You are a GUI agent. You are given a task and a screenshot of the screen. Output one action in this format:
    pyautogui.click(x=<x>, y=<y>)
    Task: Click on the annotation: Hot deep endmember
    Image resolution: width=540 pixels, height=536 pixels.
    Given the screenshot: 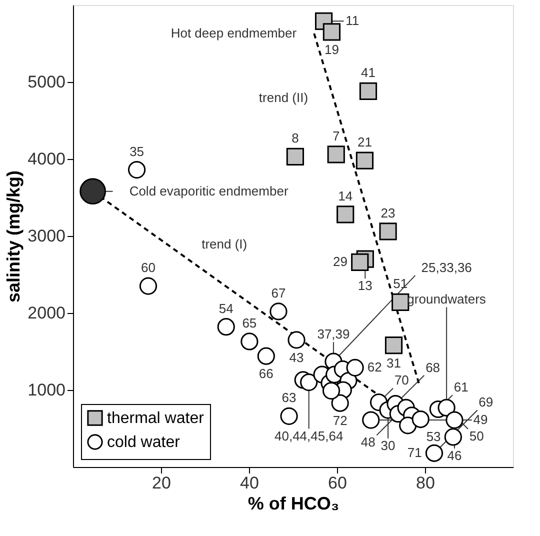 What is the action you would take?
    pyautogui.click(x=234, y=32)
    